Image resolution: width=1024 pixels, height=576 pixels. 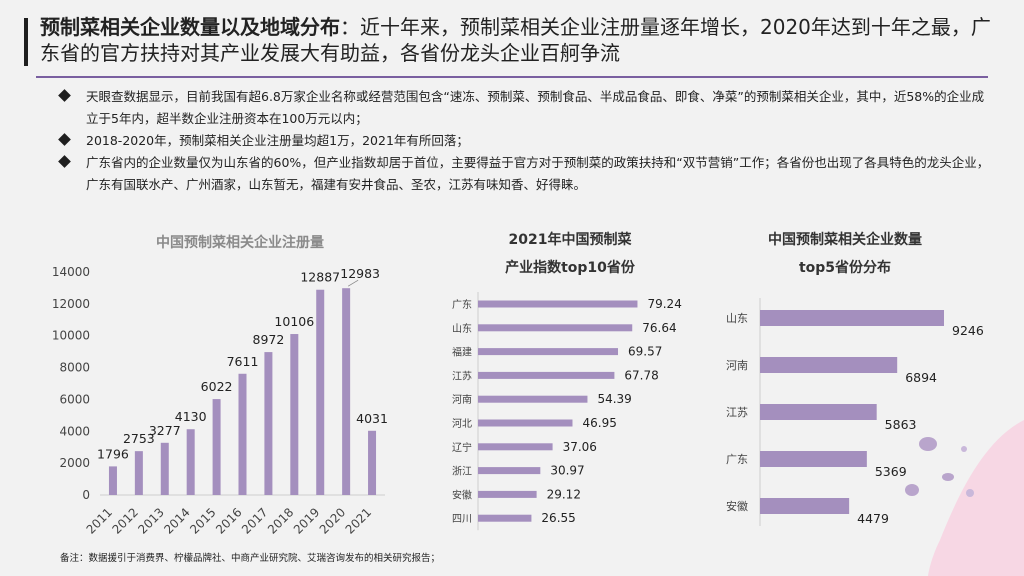 I want to click on data-label: 4479, so click(x=873, y=518).